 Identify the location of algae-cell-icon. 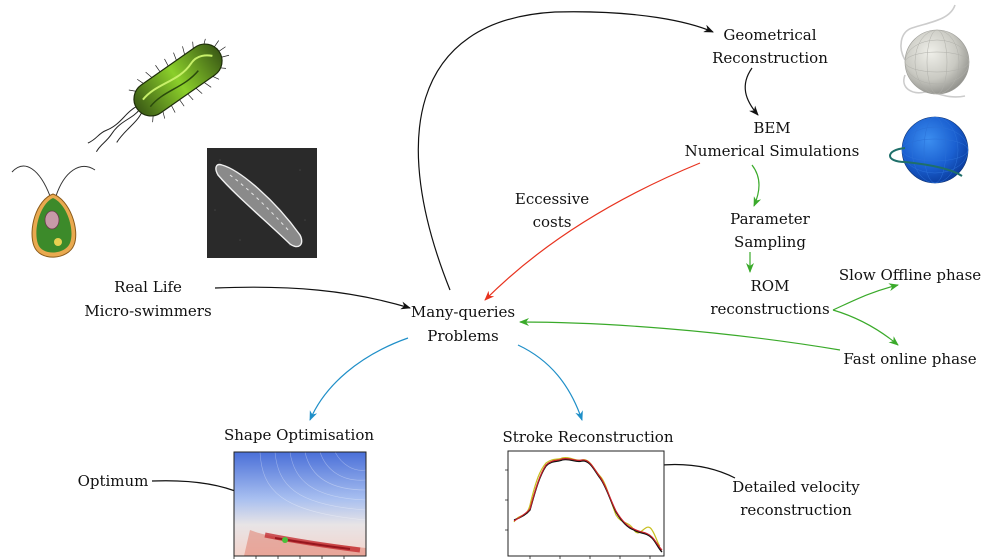
(53, 211).